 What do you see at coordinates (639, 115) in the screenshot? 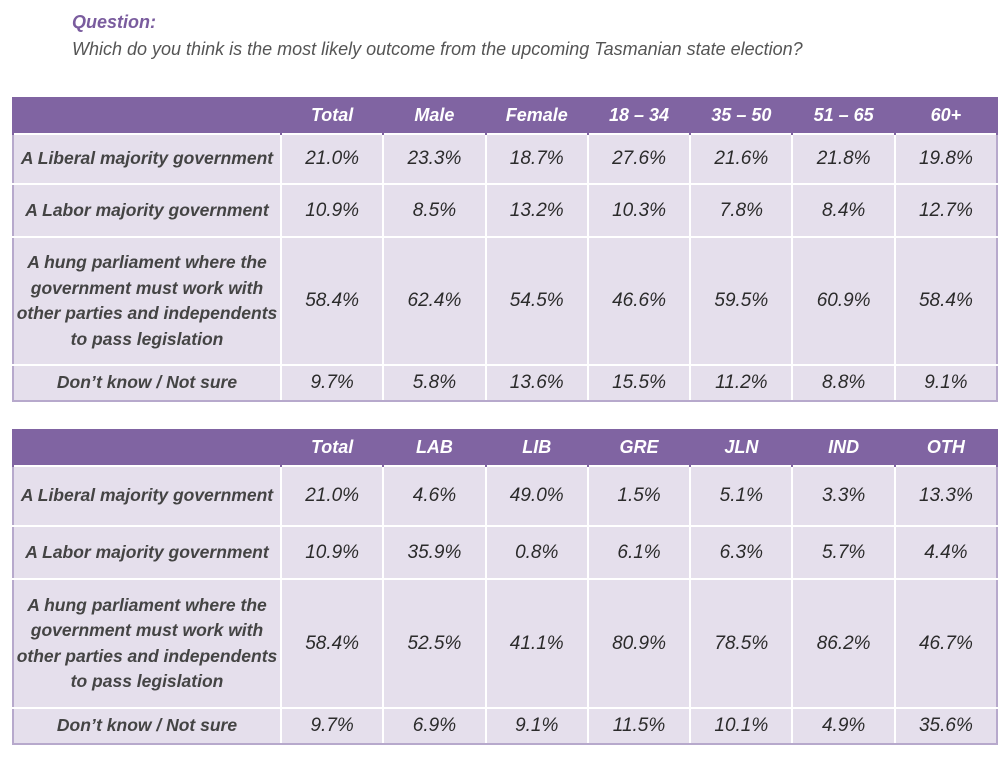
I see `column-header: 18 – 34` at bounding box center [639, 115].